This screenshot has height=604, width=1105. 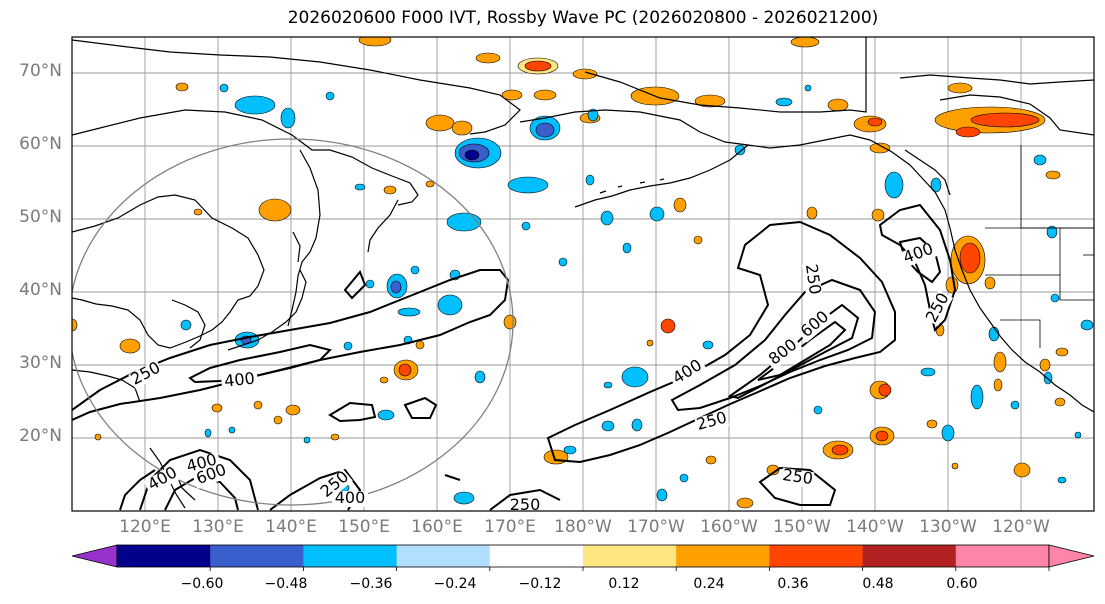 I want to click on lon-label: 160°E, so click(x=437, y=527).